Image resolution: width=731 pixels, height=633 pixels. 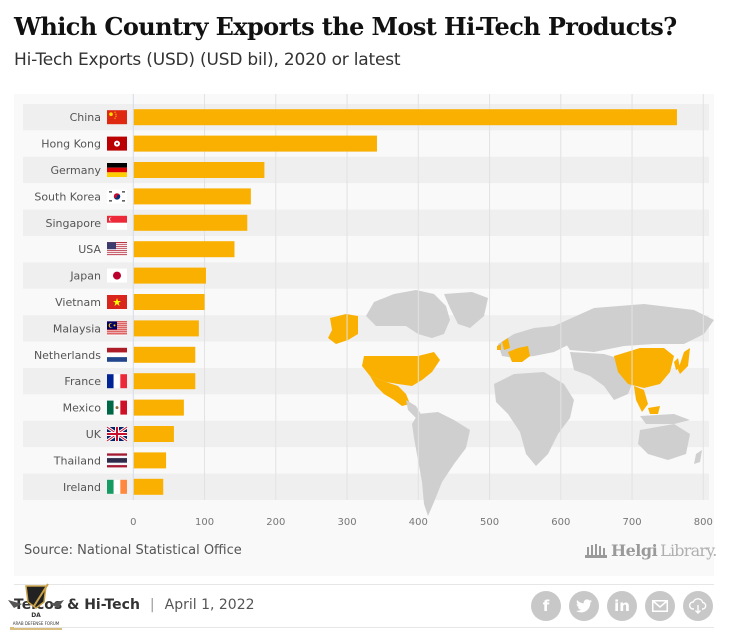 I want to click on flag-my-icon, so click(x=117, y=328).